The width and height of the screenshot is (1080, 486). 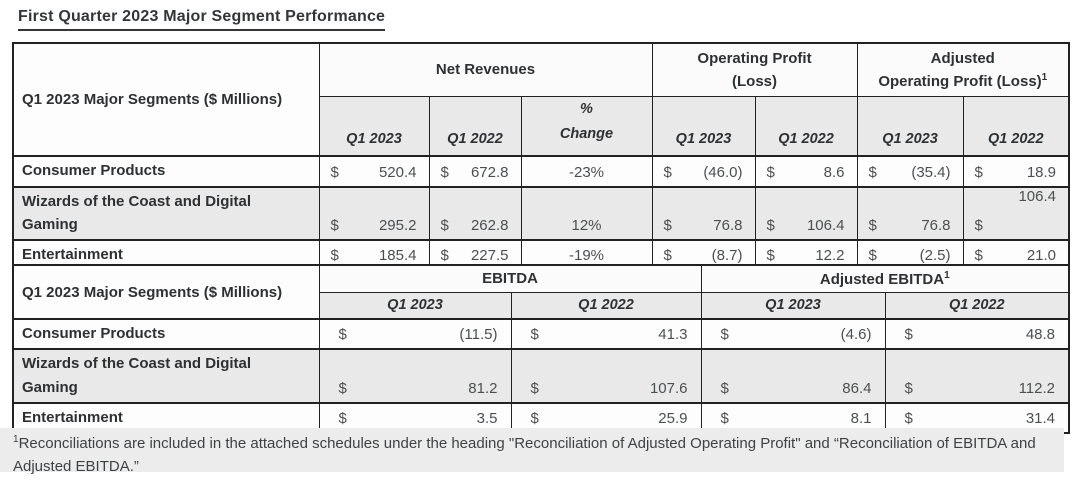 I want to click on cell-value: 295.2, so click(x=397, y=225).